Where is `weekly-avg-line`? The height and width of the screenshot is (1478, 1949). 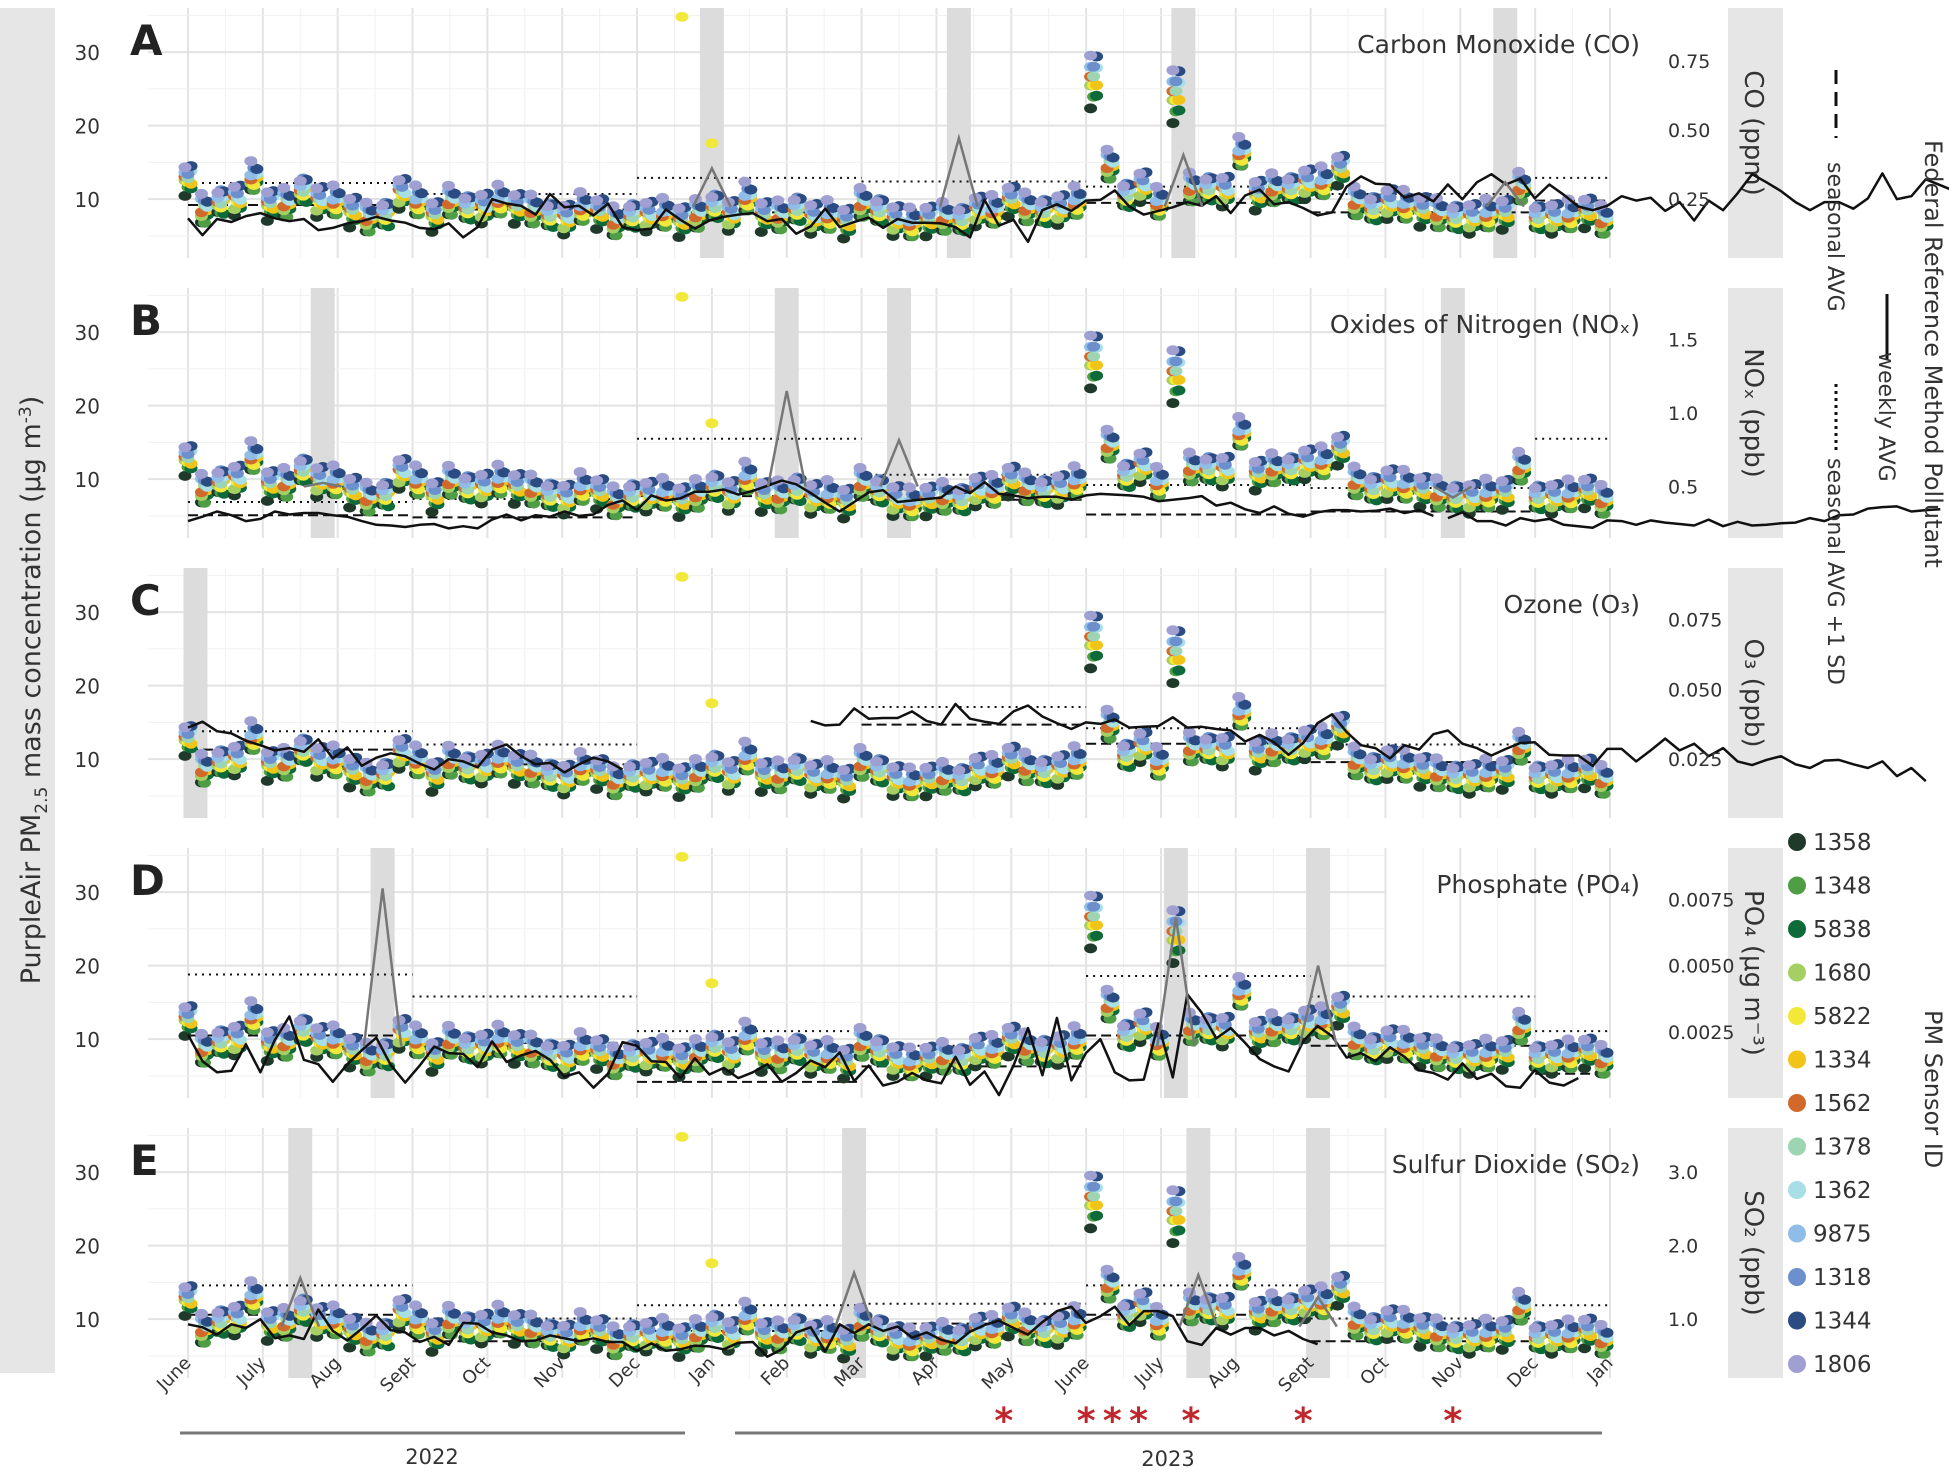
weekly-avg-line is located at coordinates (1068, 208).